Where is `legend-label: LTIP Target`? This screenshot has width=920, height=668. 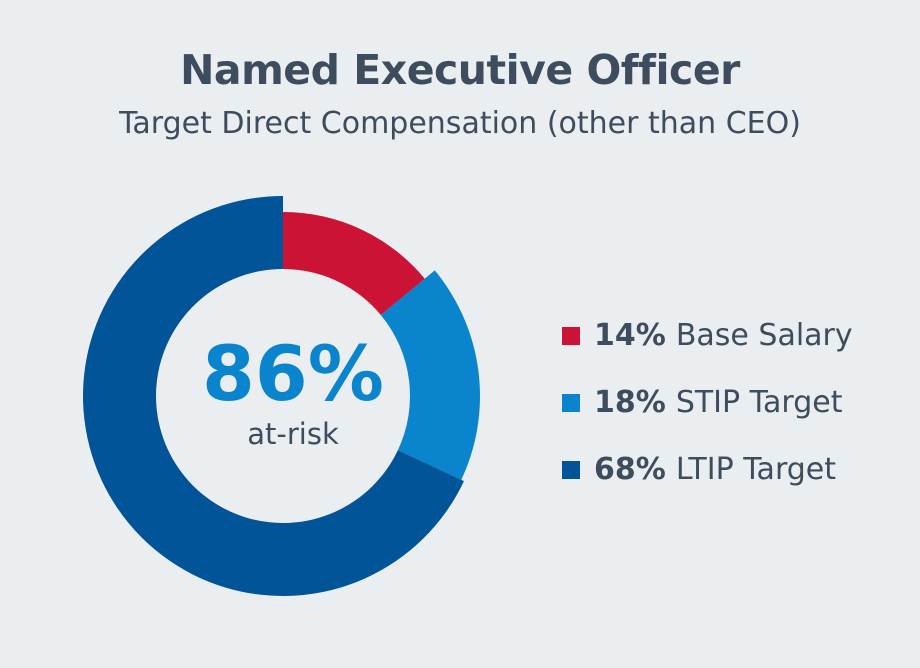 legend-label: LTIP Target is located at coordinates (756, 469).